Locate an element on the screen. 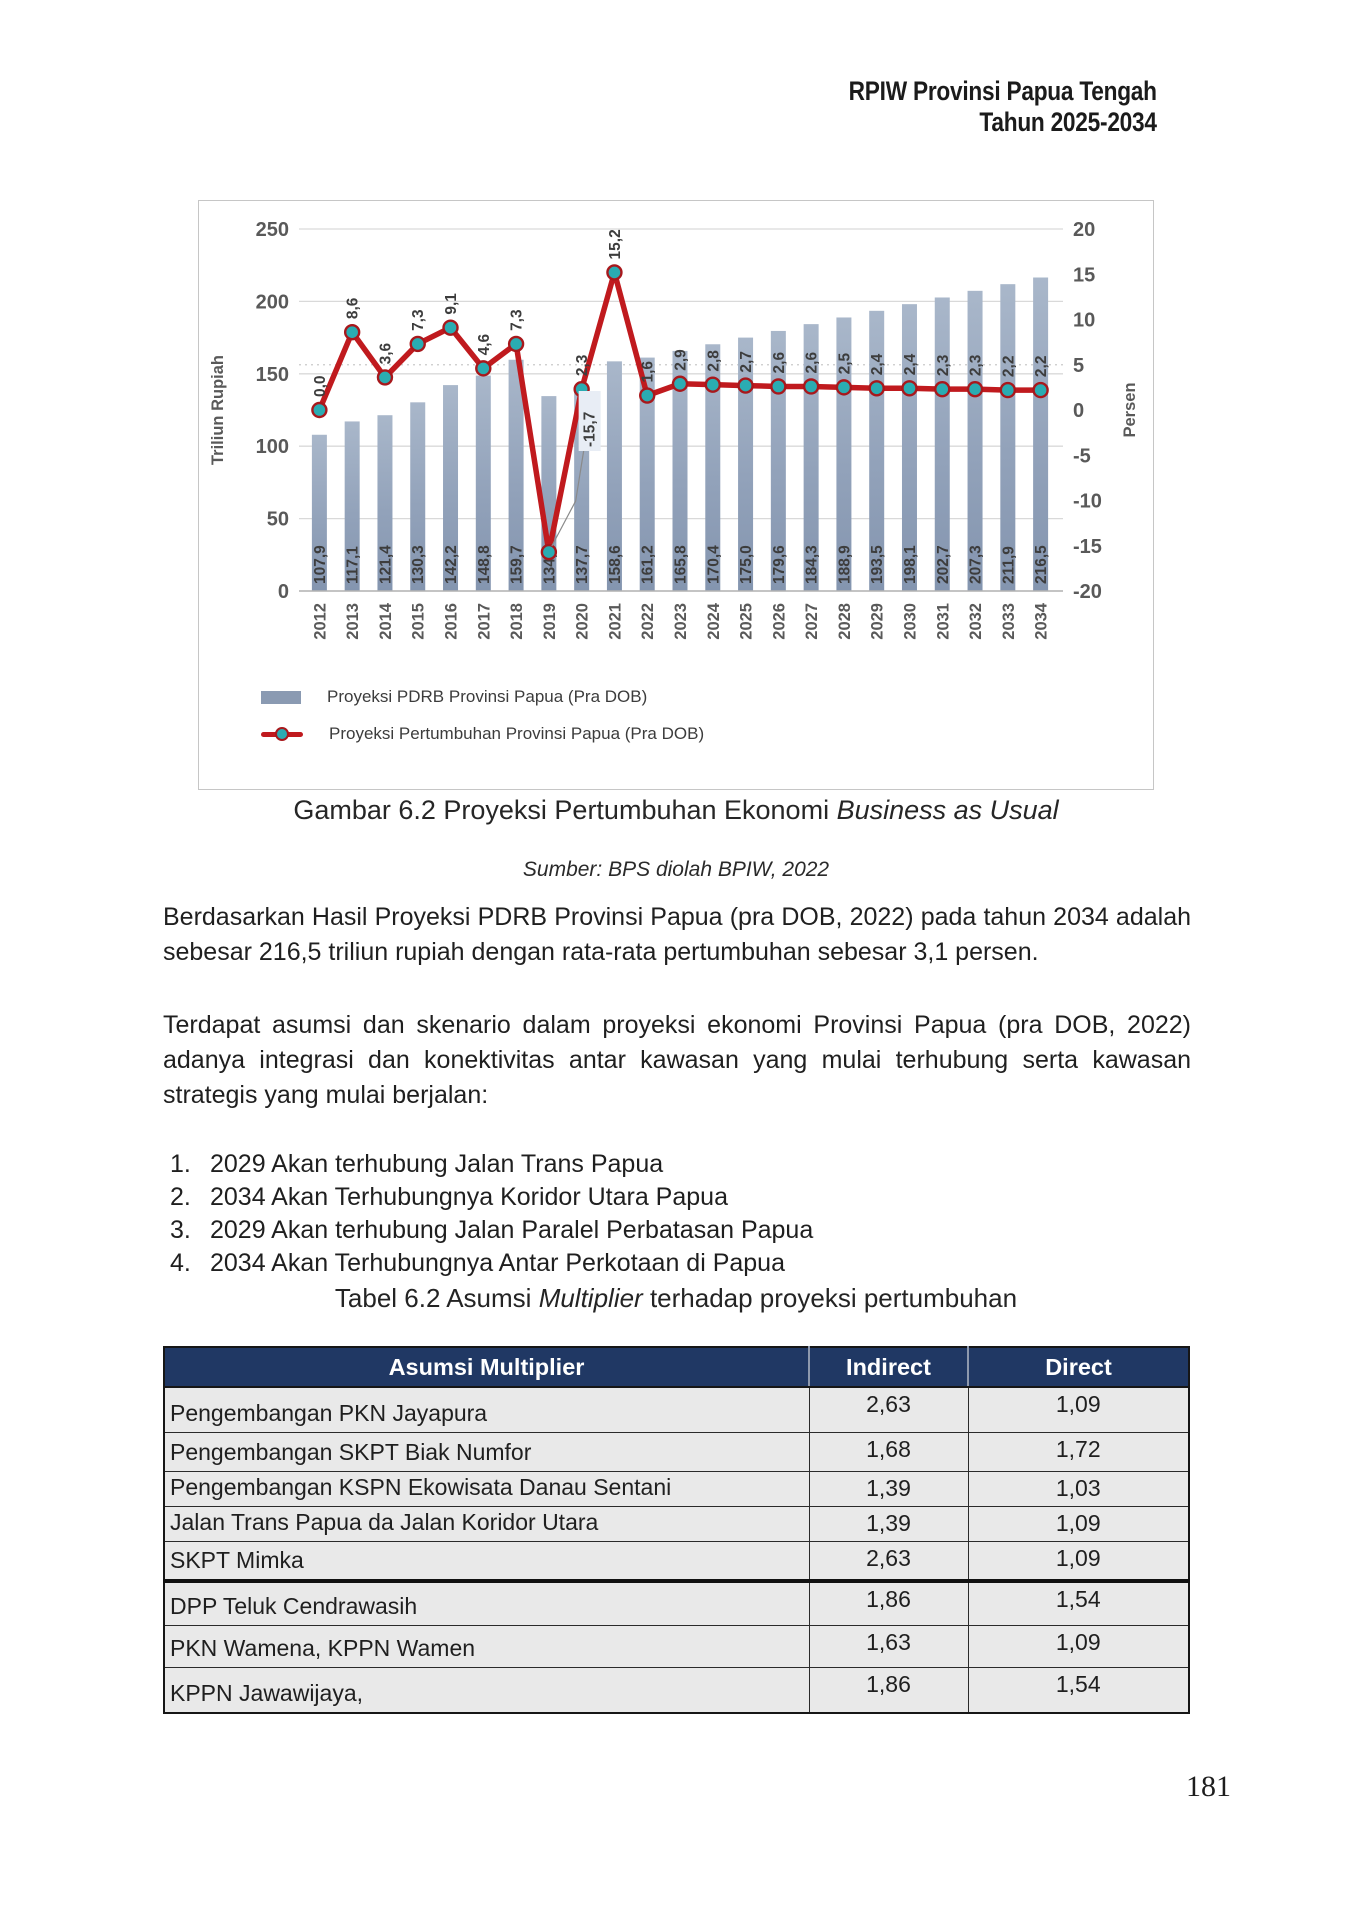 Image resolution: width=1351 pixels, height=1920 pixels. cell-indirect: 1,68 is located at coordinates (888, 1451).